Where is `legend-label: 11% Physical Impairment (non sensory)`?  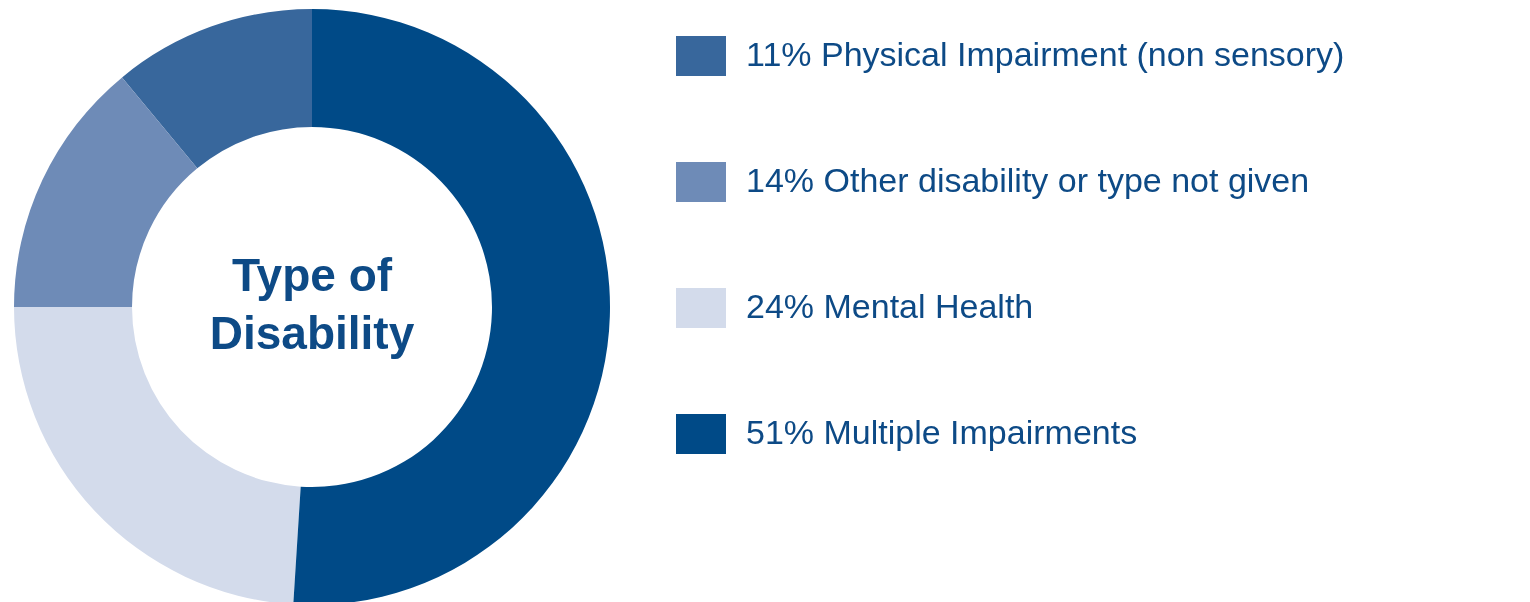
legend-label: 11% Physical Impairment (non sensory) is located at coordinates (1045, 54).